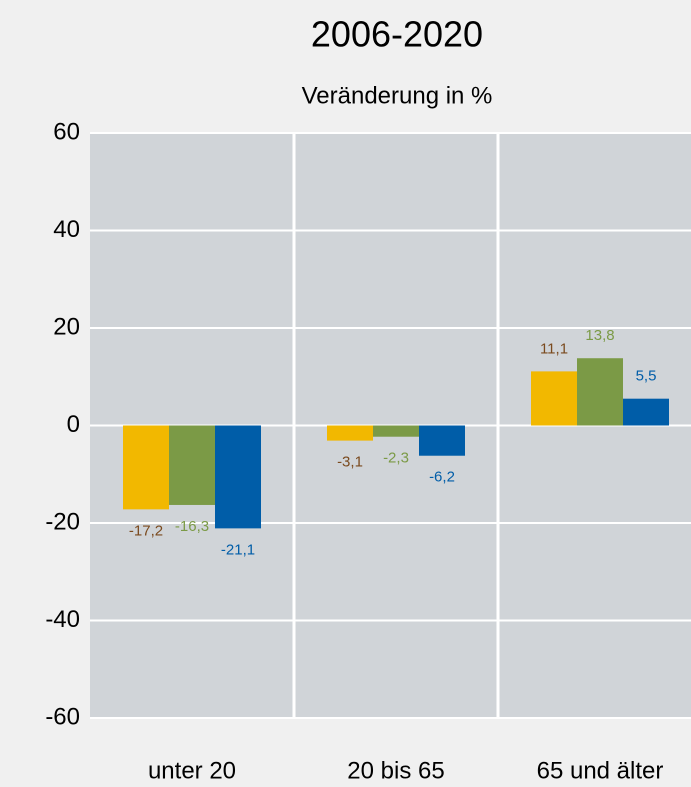 This screenshot has height=787, width=691. What do you see at coordinates (62, 716) in the screenshot?
I see `y-tick-label: -60` at bounding box center [62, 716].